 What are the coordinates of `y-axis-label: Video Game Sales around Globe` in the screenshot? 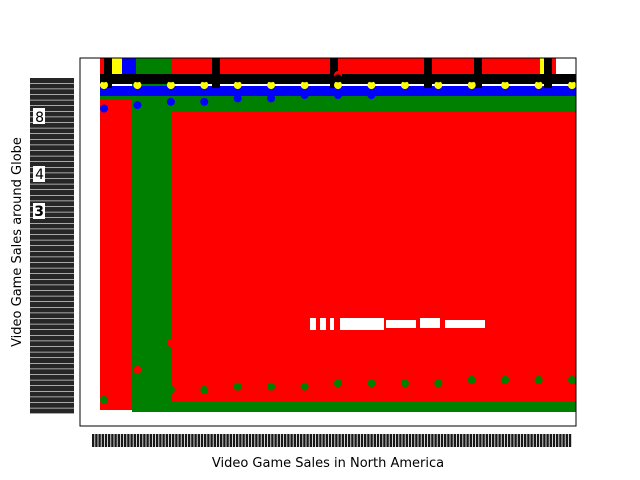 It's located at (17, 242).